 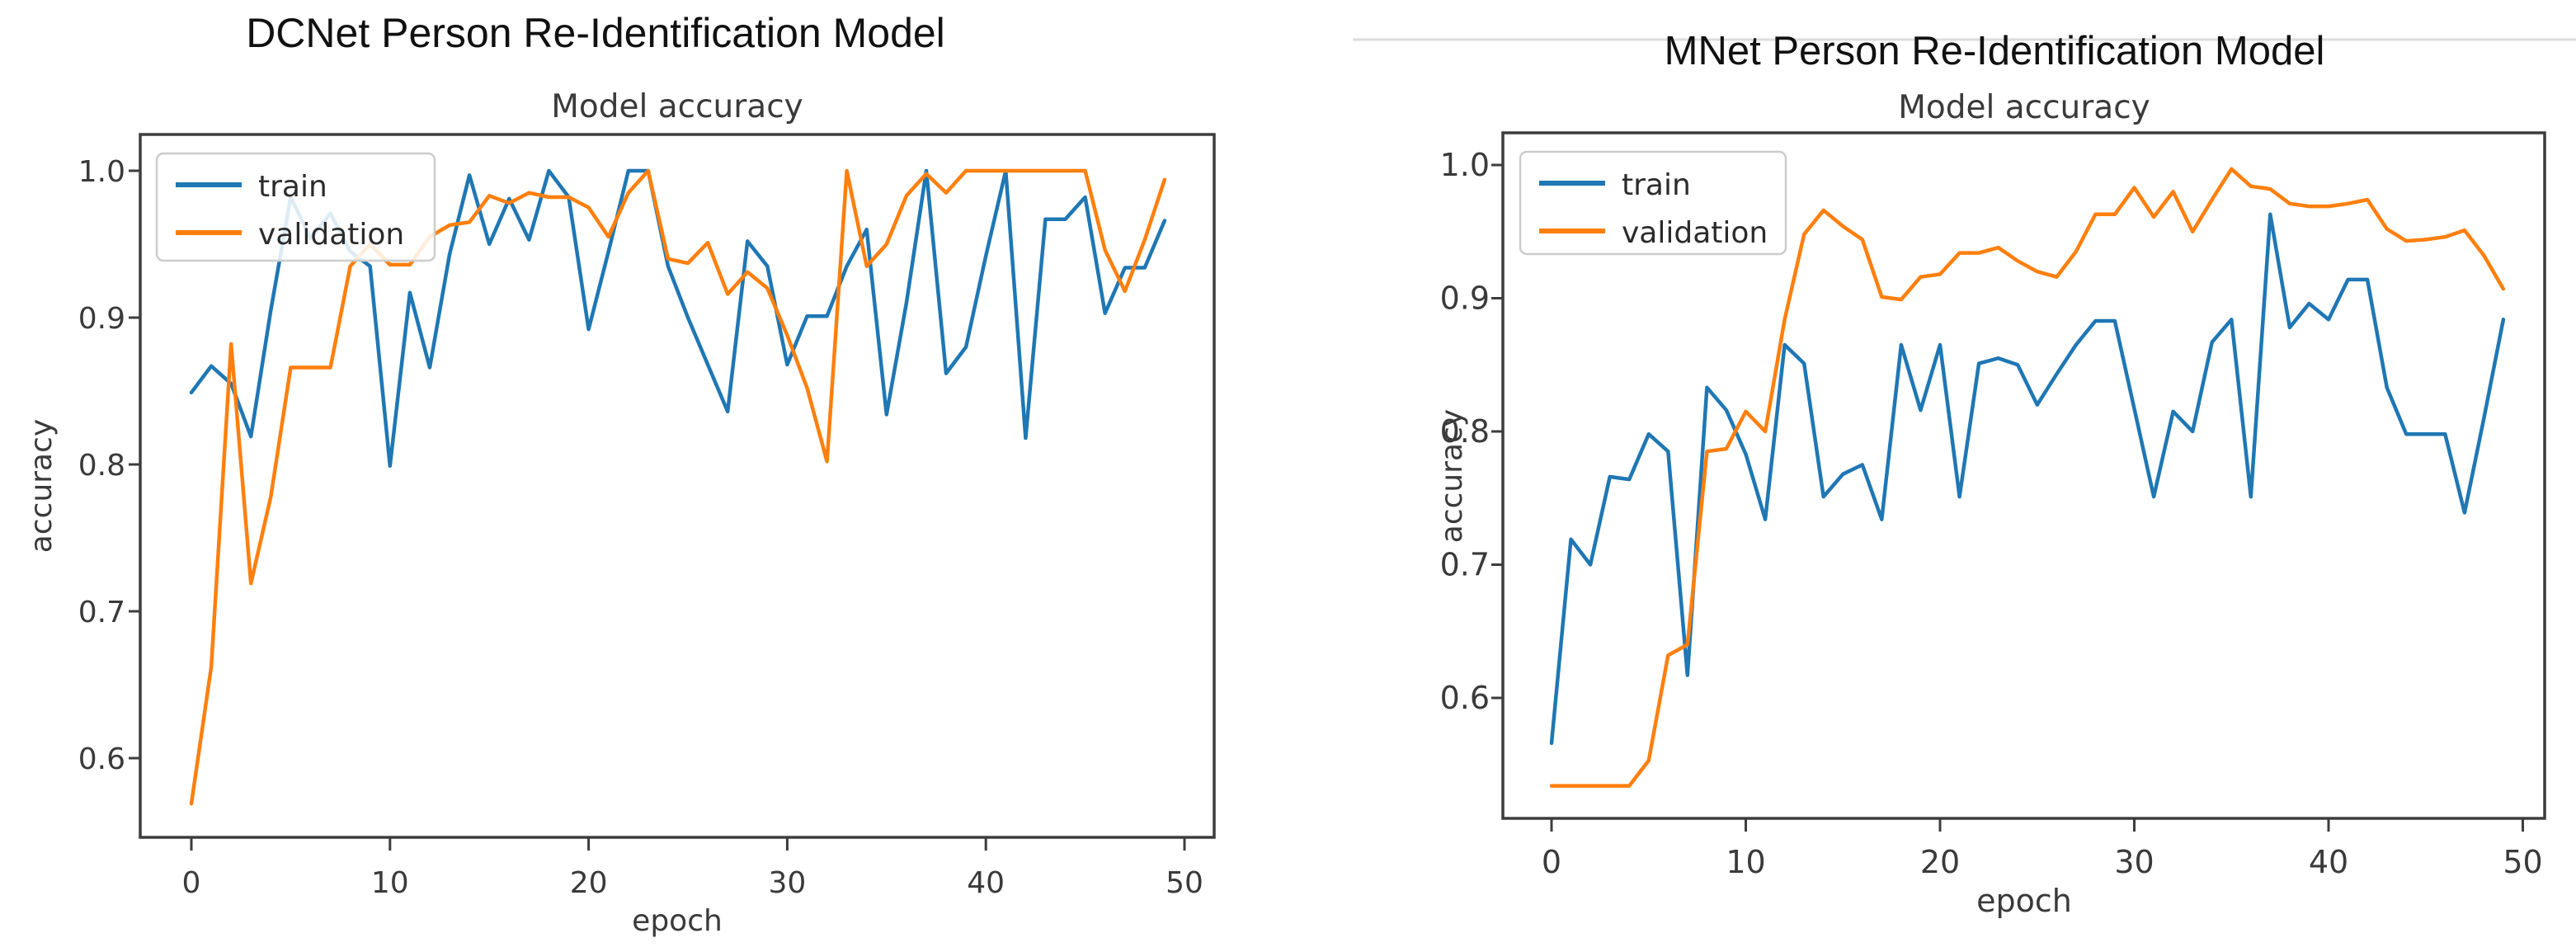 What do you see at coordinates (1995, 51) in the screenshot?
I see `figure-title-mnet: MNet Person Re-Identification Model` at bounding box center [1995, 51].